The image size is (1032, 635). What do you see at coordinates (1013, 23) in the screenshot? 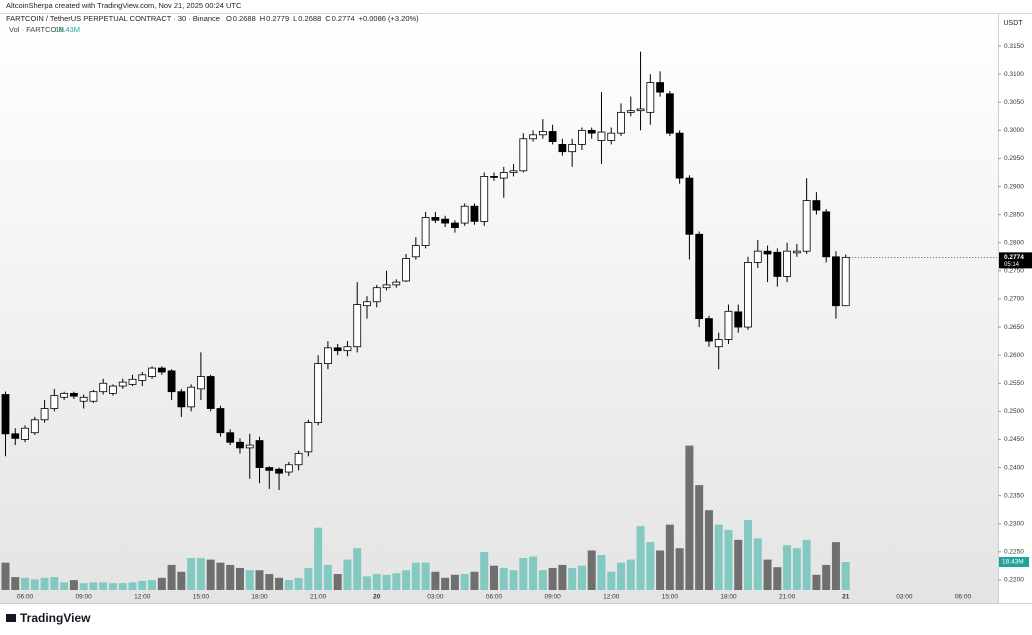
I see `axis-unit: USDT` at bounding box center [1013, 23].